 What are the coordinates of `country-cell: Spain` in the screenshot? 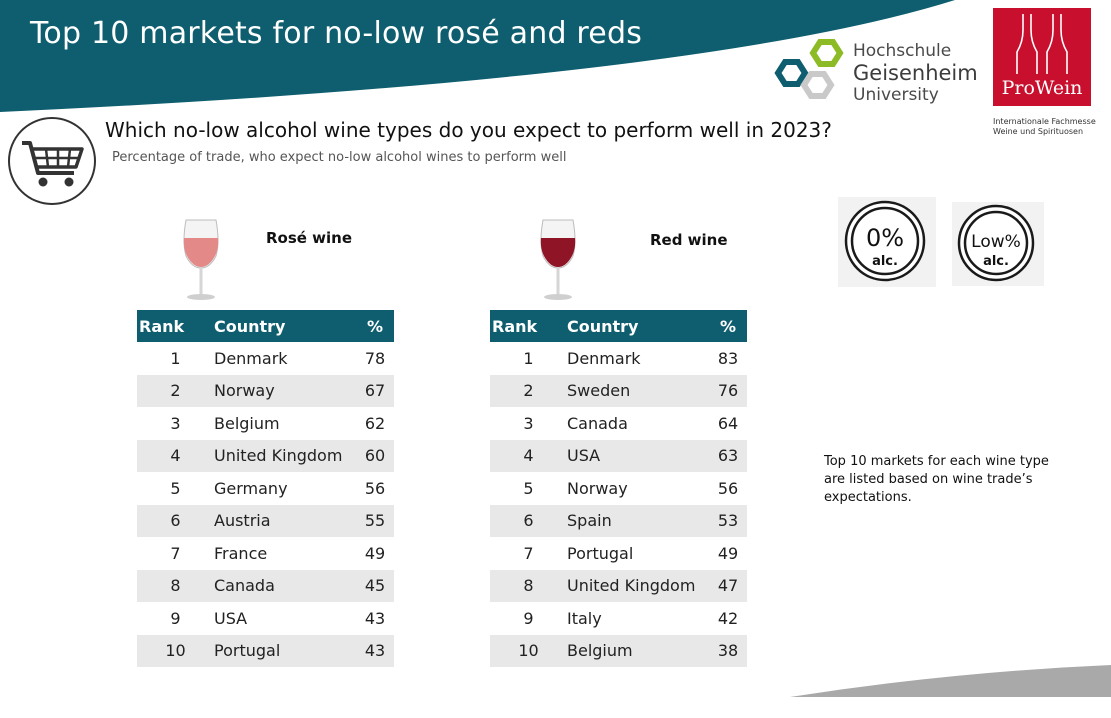 It's located at (638, 520).